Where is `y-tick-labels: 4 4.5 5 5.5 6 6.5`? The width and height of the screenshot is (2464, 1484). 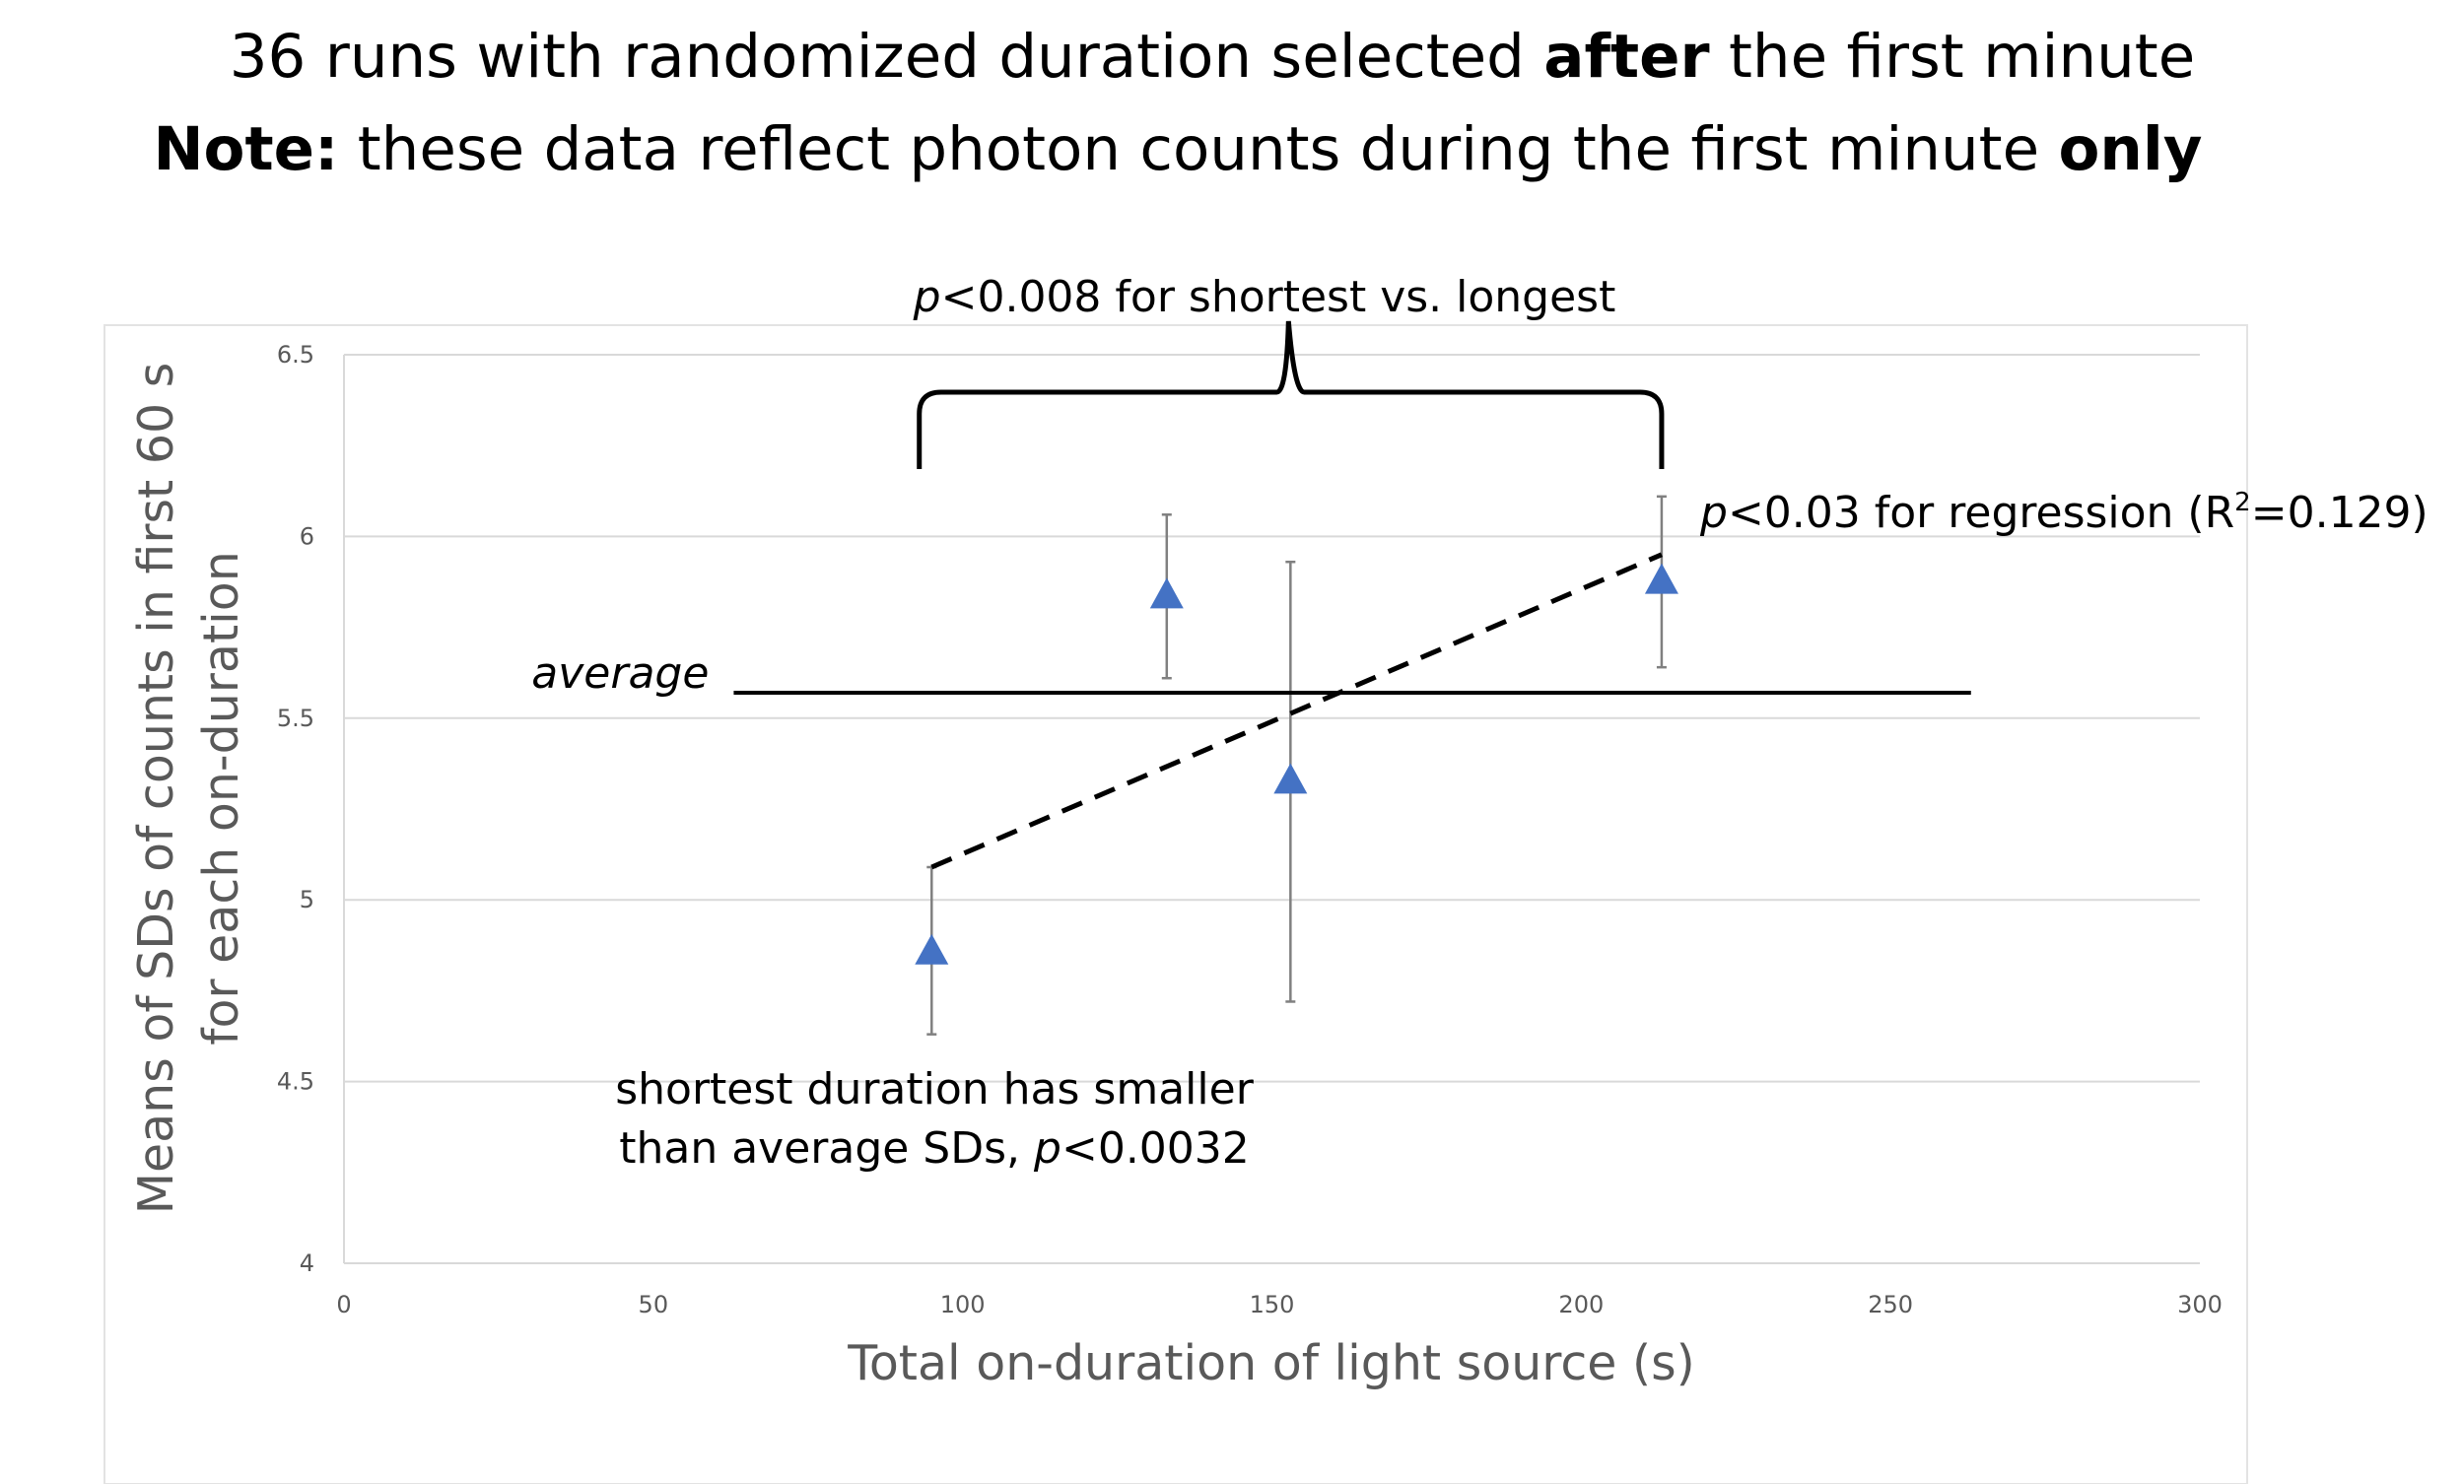 y-tick-labels: 4 4.5 5 5.5 6 6.5 is located at coordinates (295, 809).